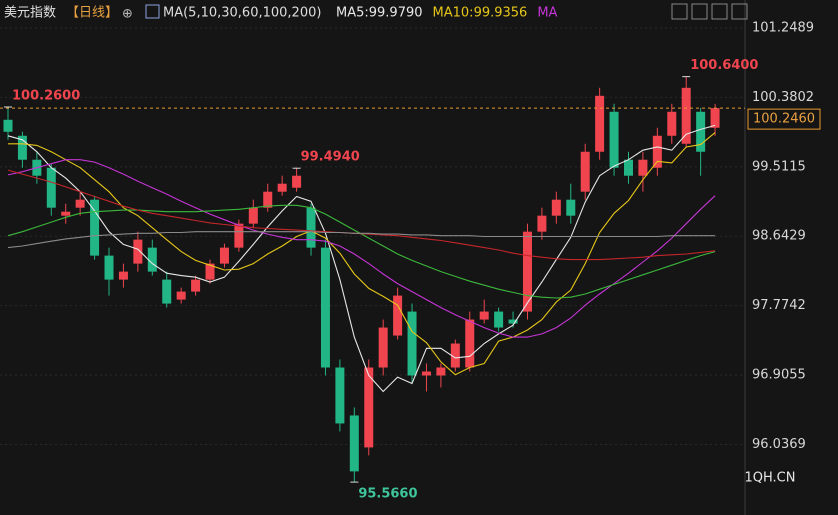 The image size is (838, 515). Describe the element at coordinates (387, 494) in the screenshot. I see `annotation-label: 95.5660` at that location.